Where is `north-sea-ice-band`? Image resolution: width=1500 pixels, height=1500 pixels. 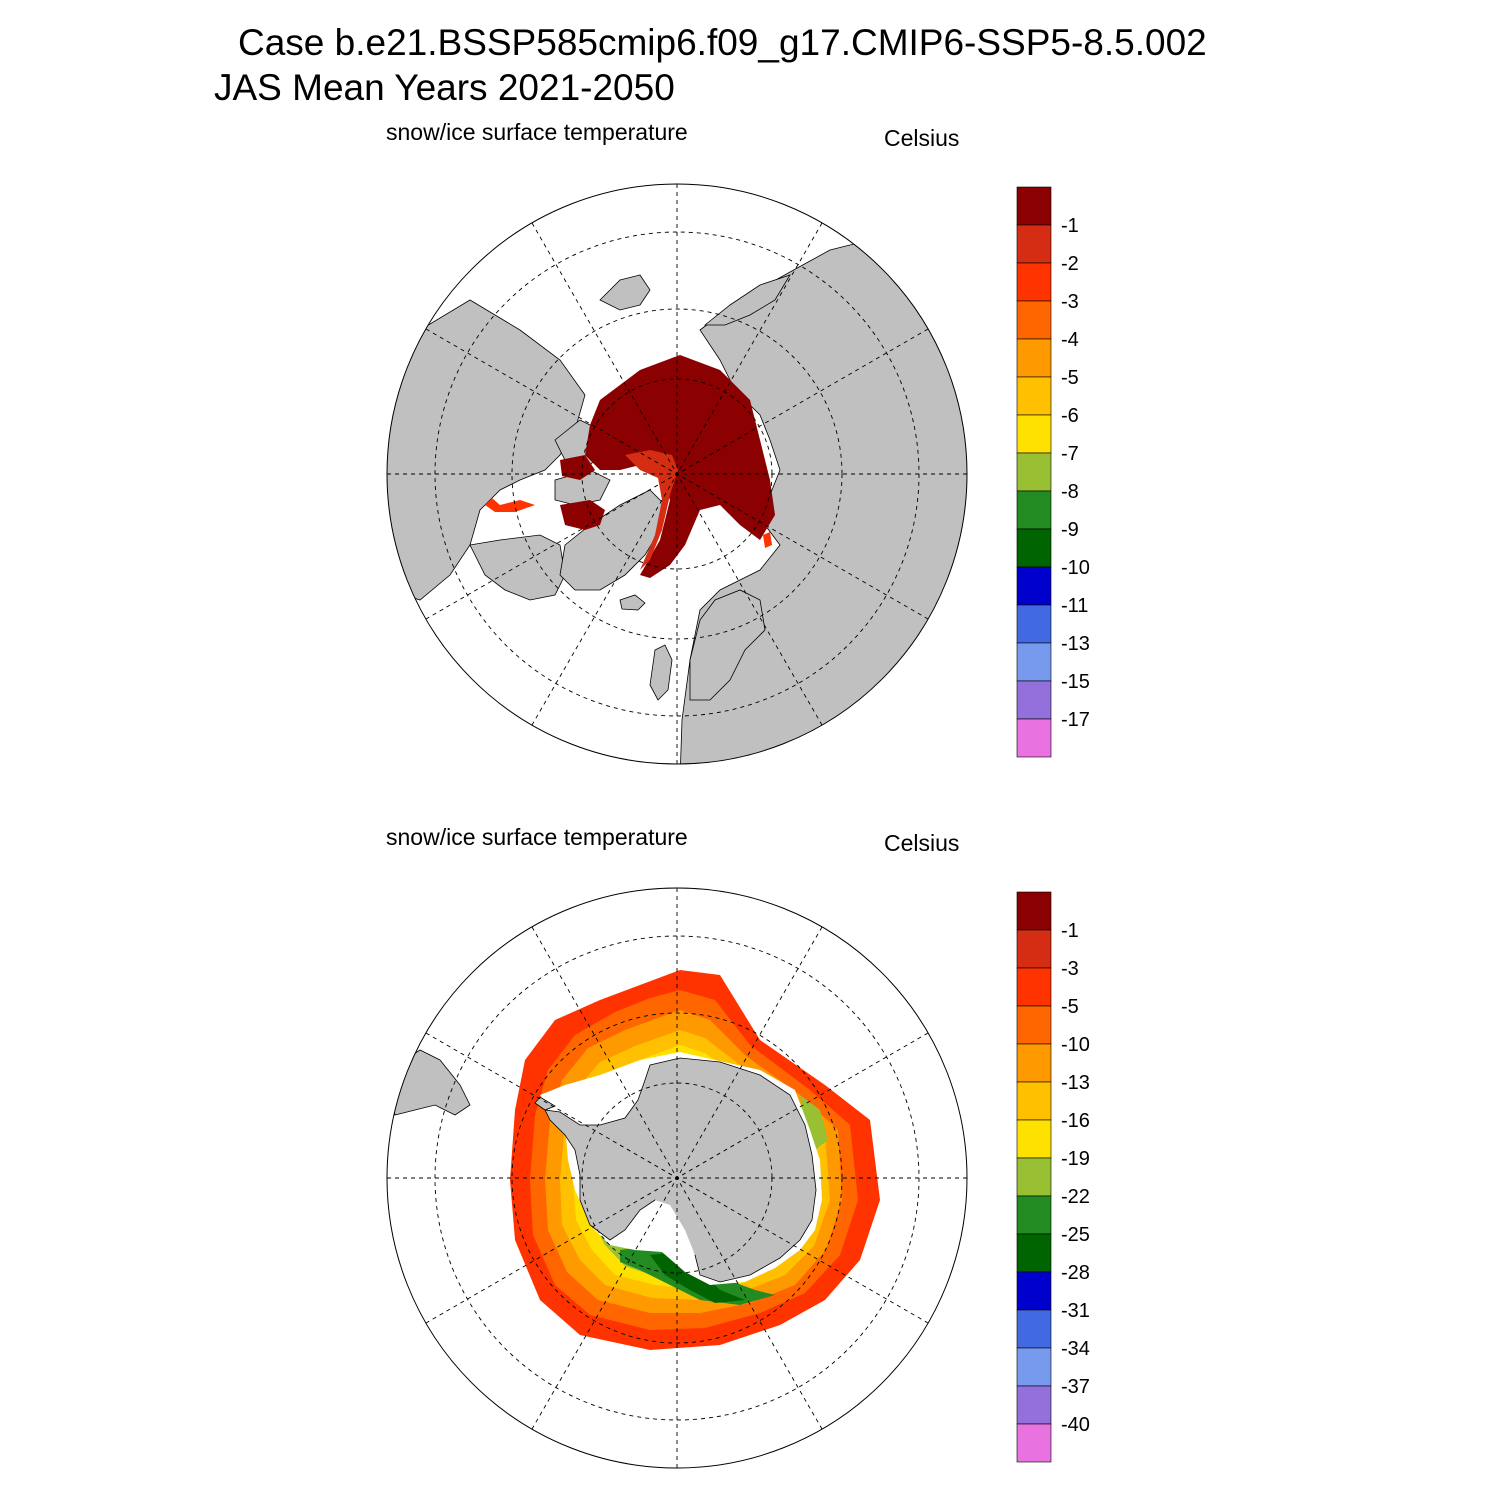 north-sea-ice-band is located at coordinates (651, 510).